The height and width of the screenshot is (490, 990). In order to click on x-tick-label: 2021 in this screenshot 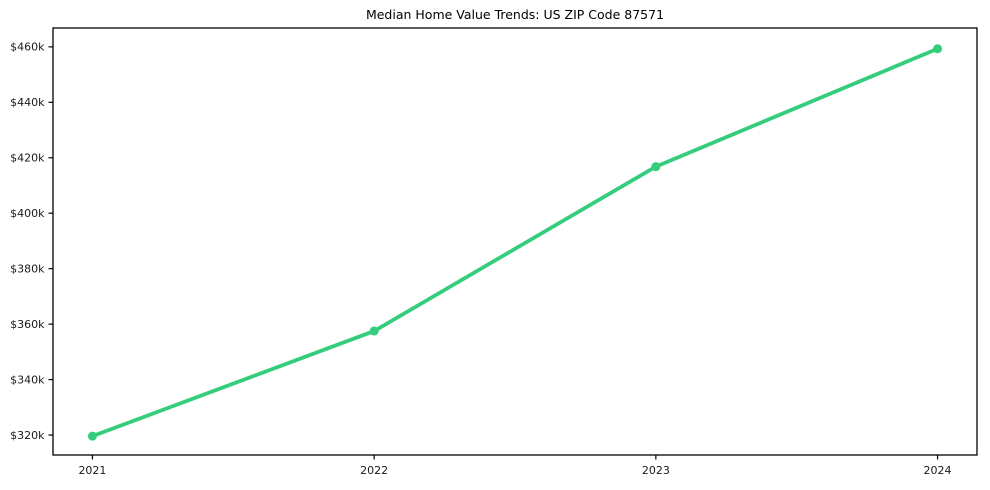, I will do `click(92, 470)`.